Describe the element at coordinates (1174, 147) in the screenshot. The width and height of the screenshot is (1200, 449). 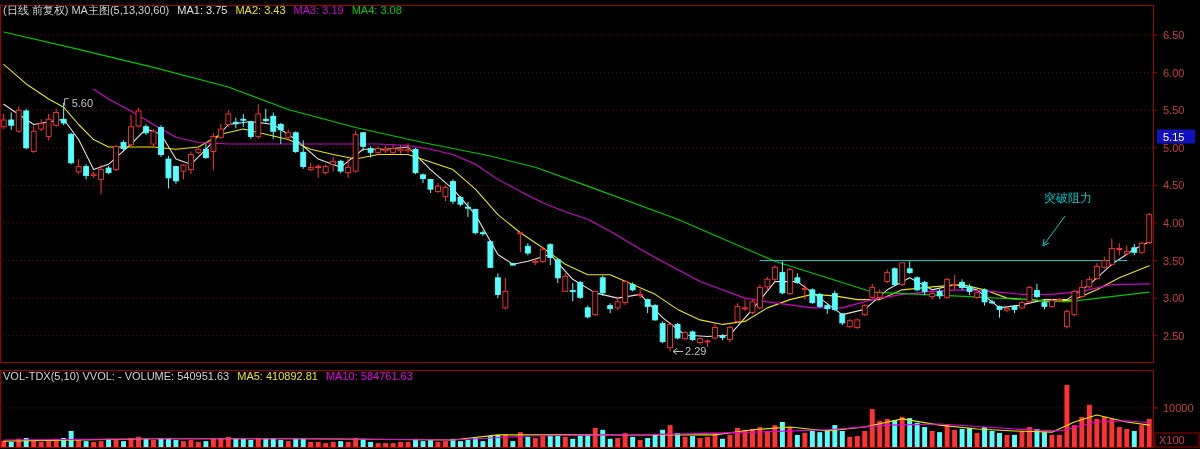
I see `y-tick-label: 5.00` at that location.